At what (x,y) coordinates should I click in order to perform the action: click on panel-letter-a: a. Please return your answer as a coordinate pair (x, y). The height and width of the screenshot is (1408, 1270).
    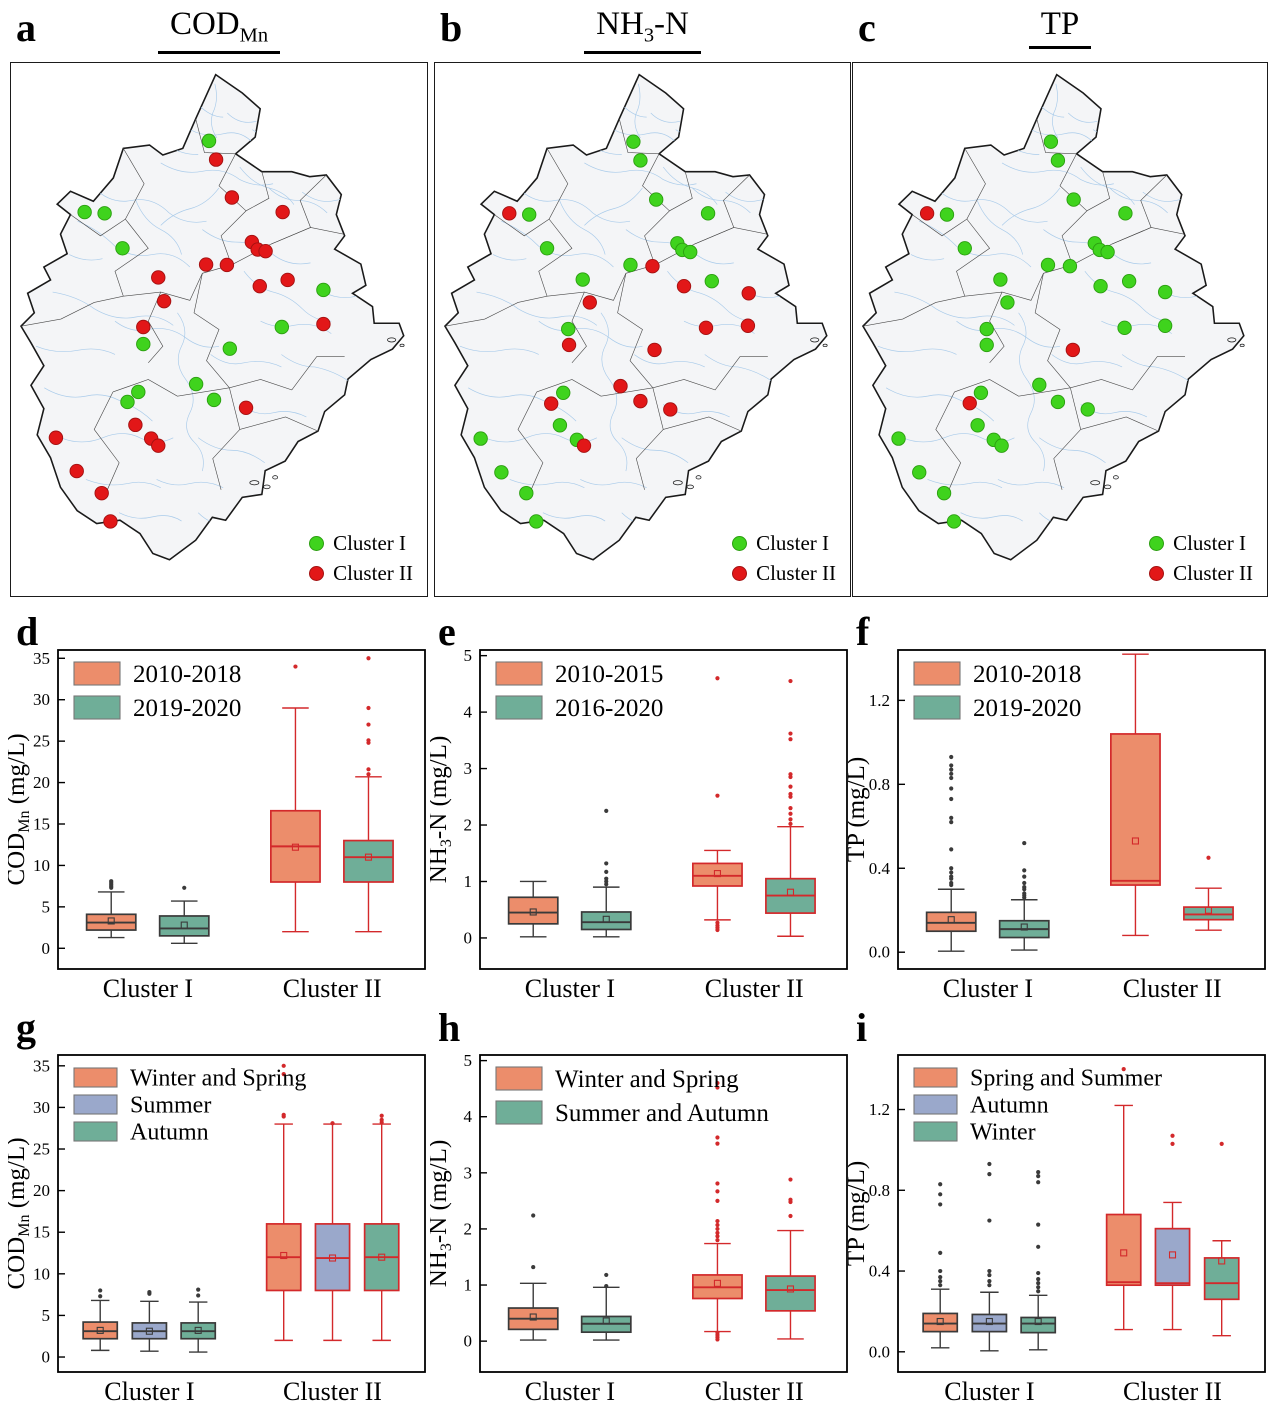
    Looking at the image, I should click on (26, 27).